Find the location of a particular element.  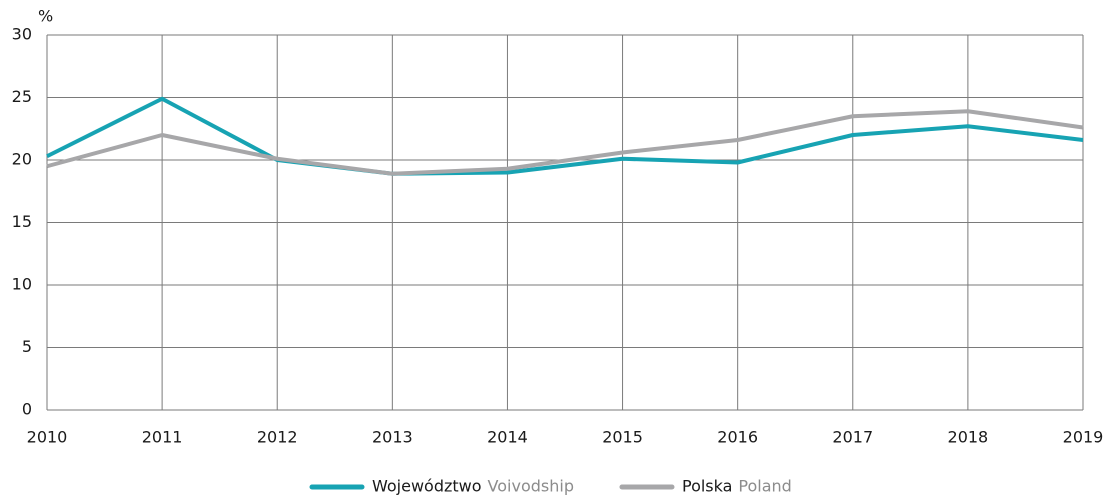

x-tick-label: 2013 is located at coordinates (392, 437).